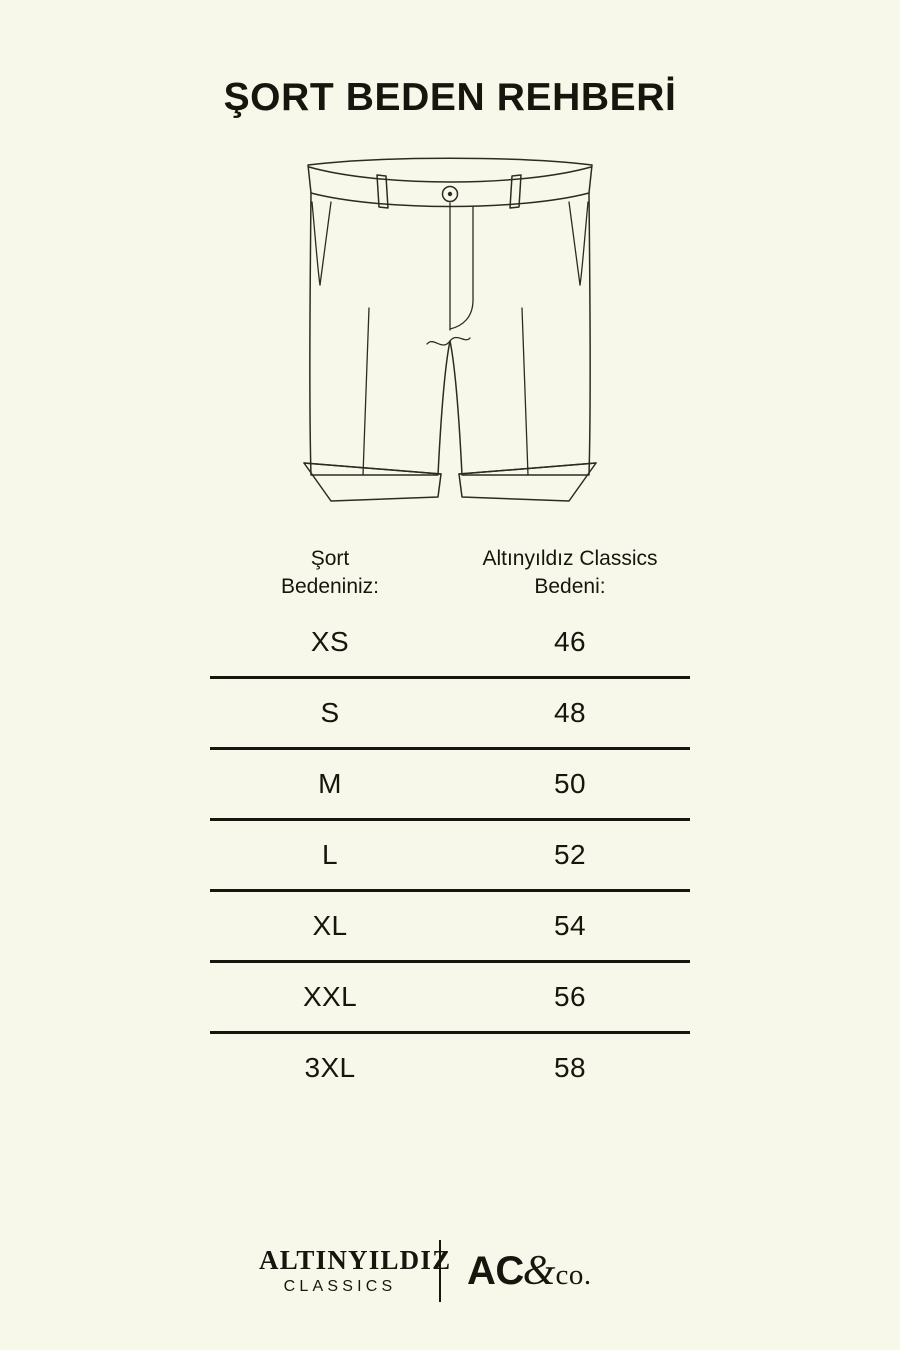 The width and height of the screenshot is (900, 1350). What do you see at coordinates (515, 191) in the screenshot?
I see `belt-loop-right` at bounding box center [515, 191].